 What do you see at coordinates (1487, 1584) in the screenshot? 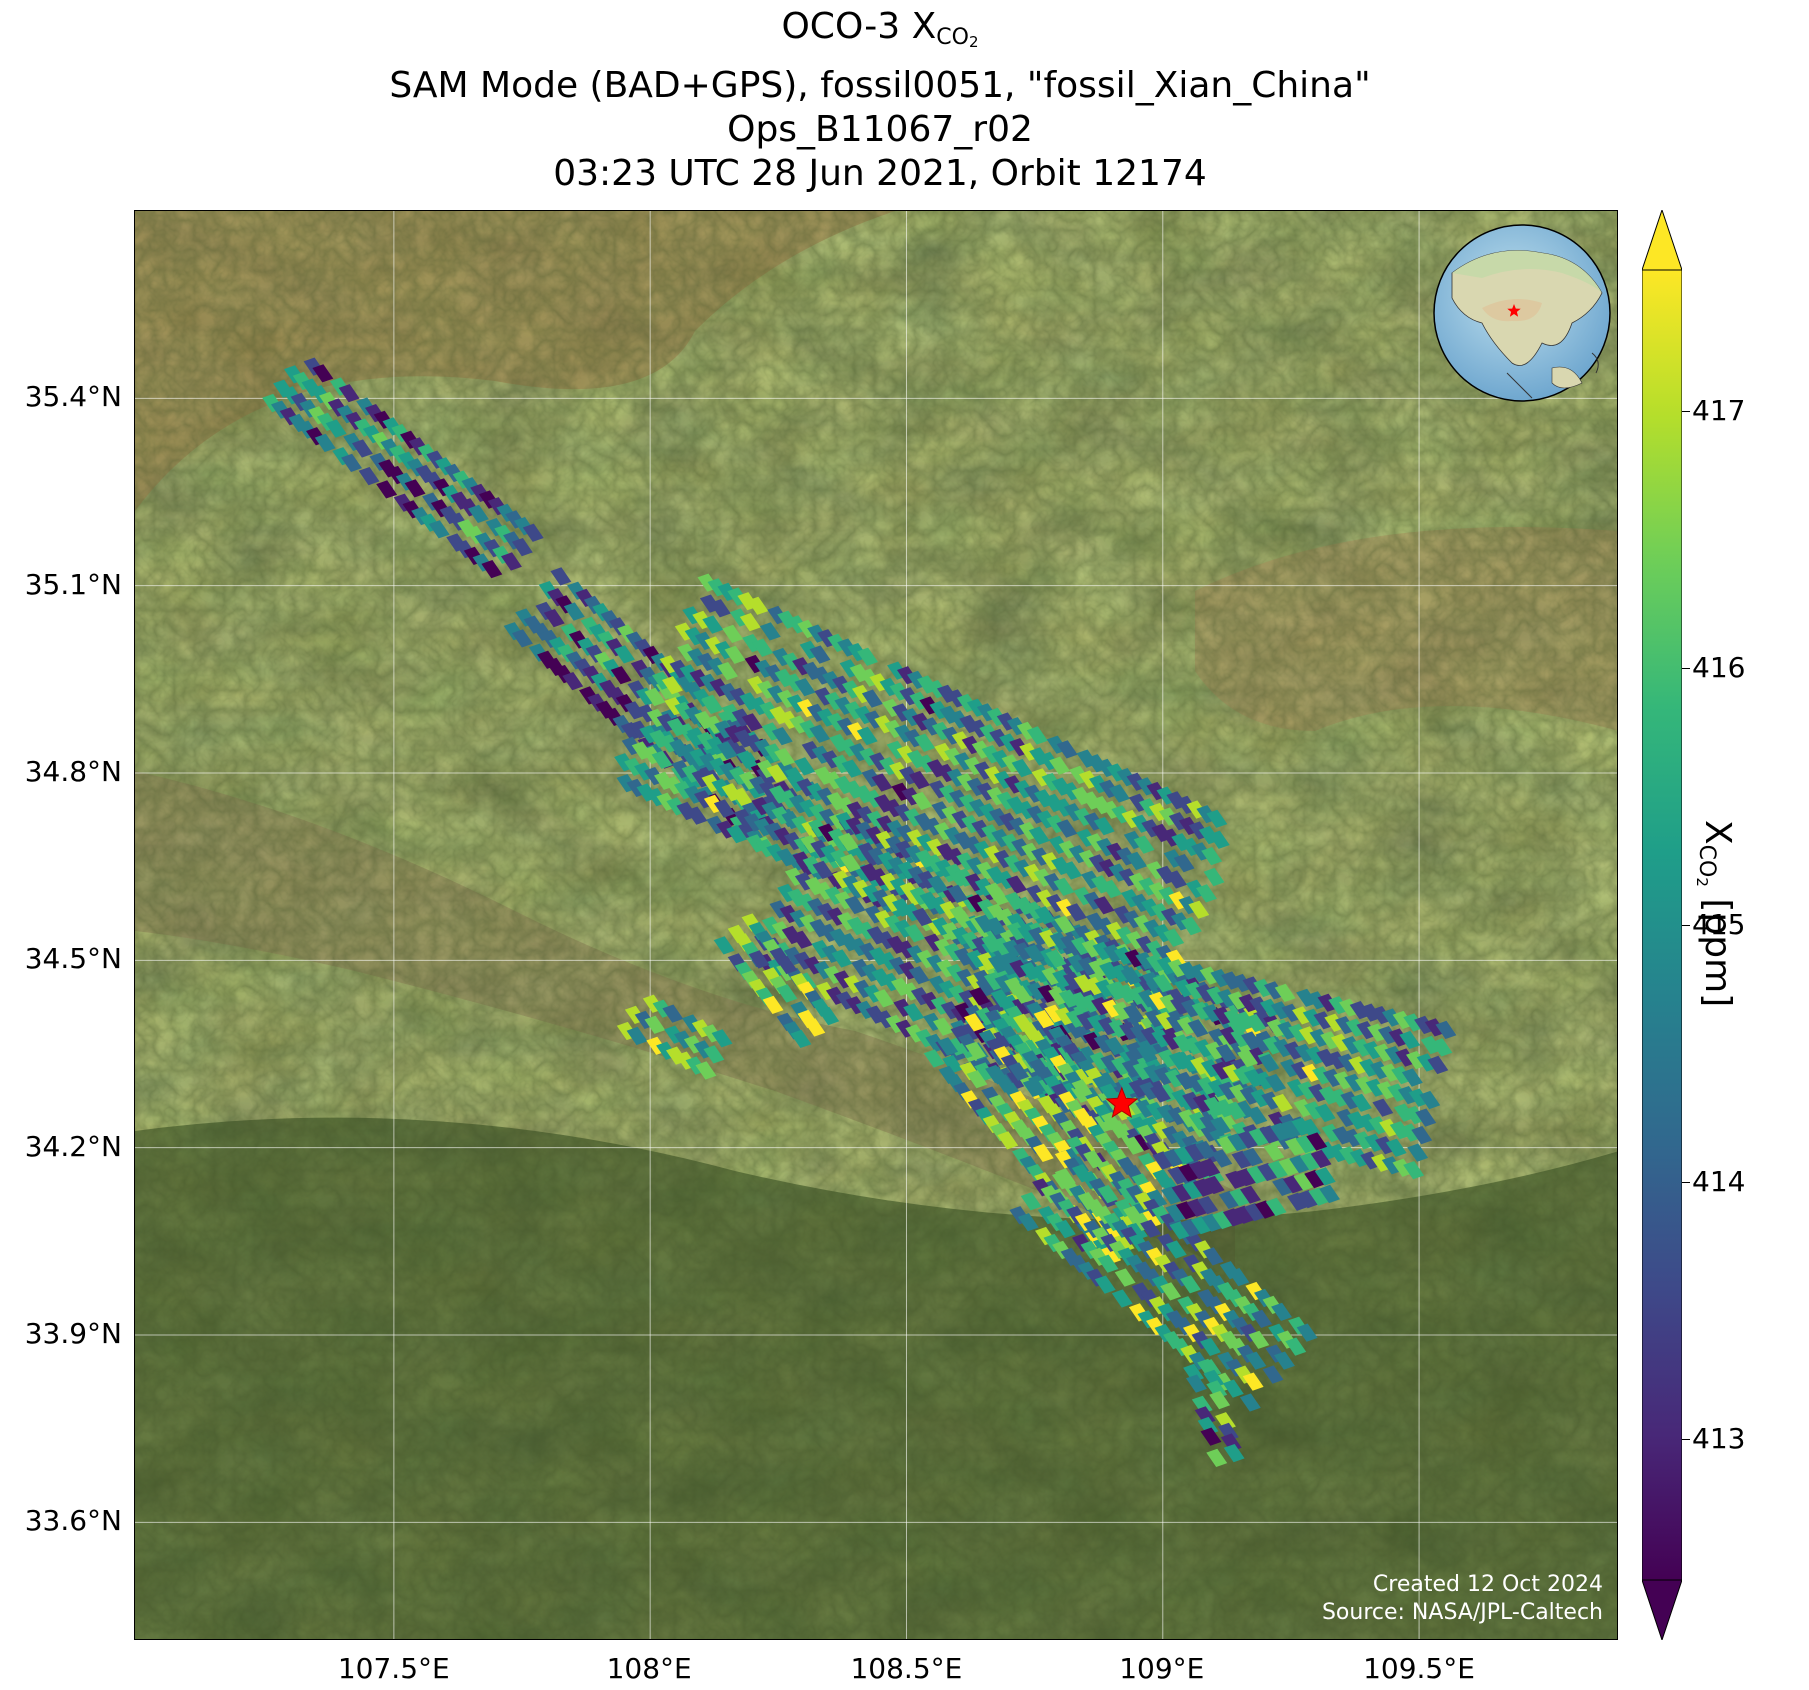
I see `credit-created: Created 12 Oct 2024` at bounding box center [1487, 1584].